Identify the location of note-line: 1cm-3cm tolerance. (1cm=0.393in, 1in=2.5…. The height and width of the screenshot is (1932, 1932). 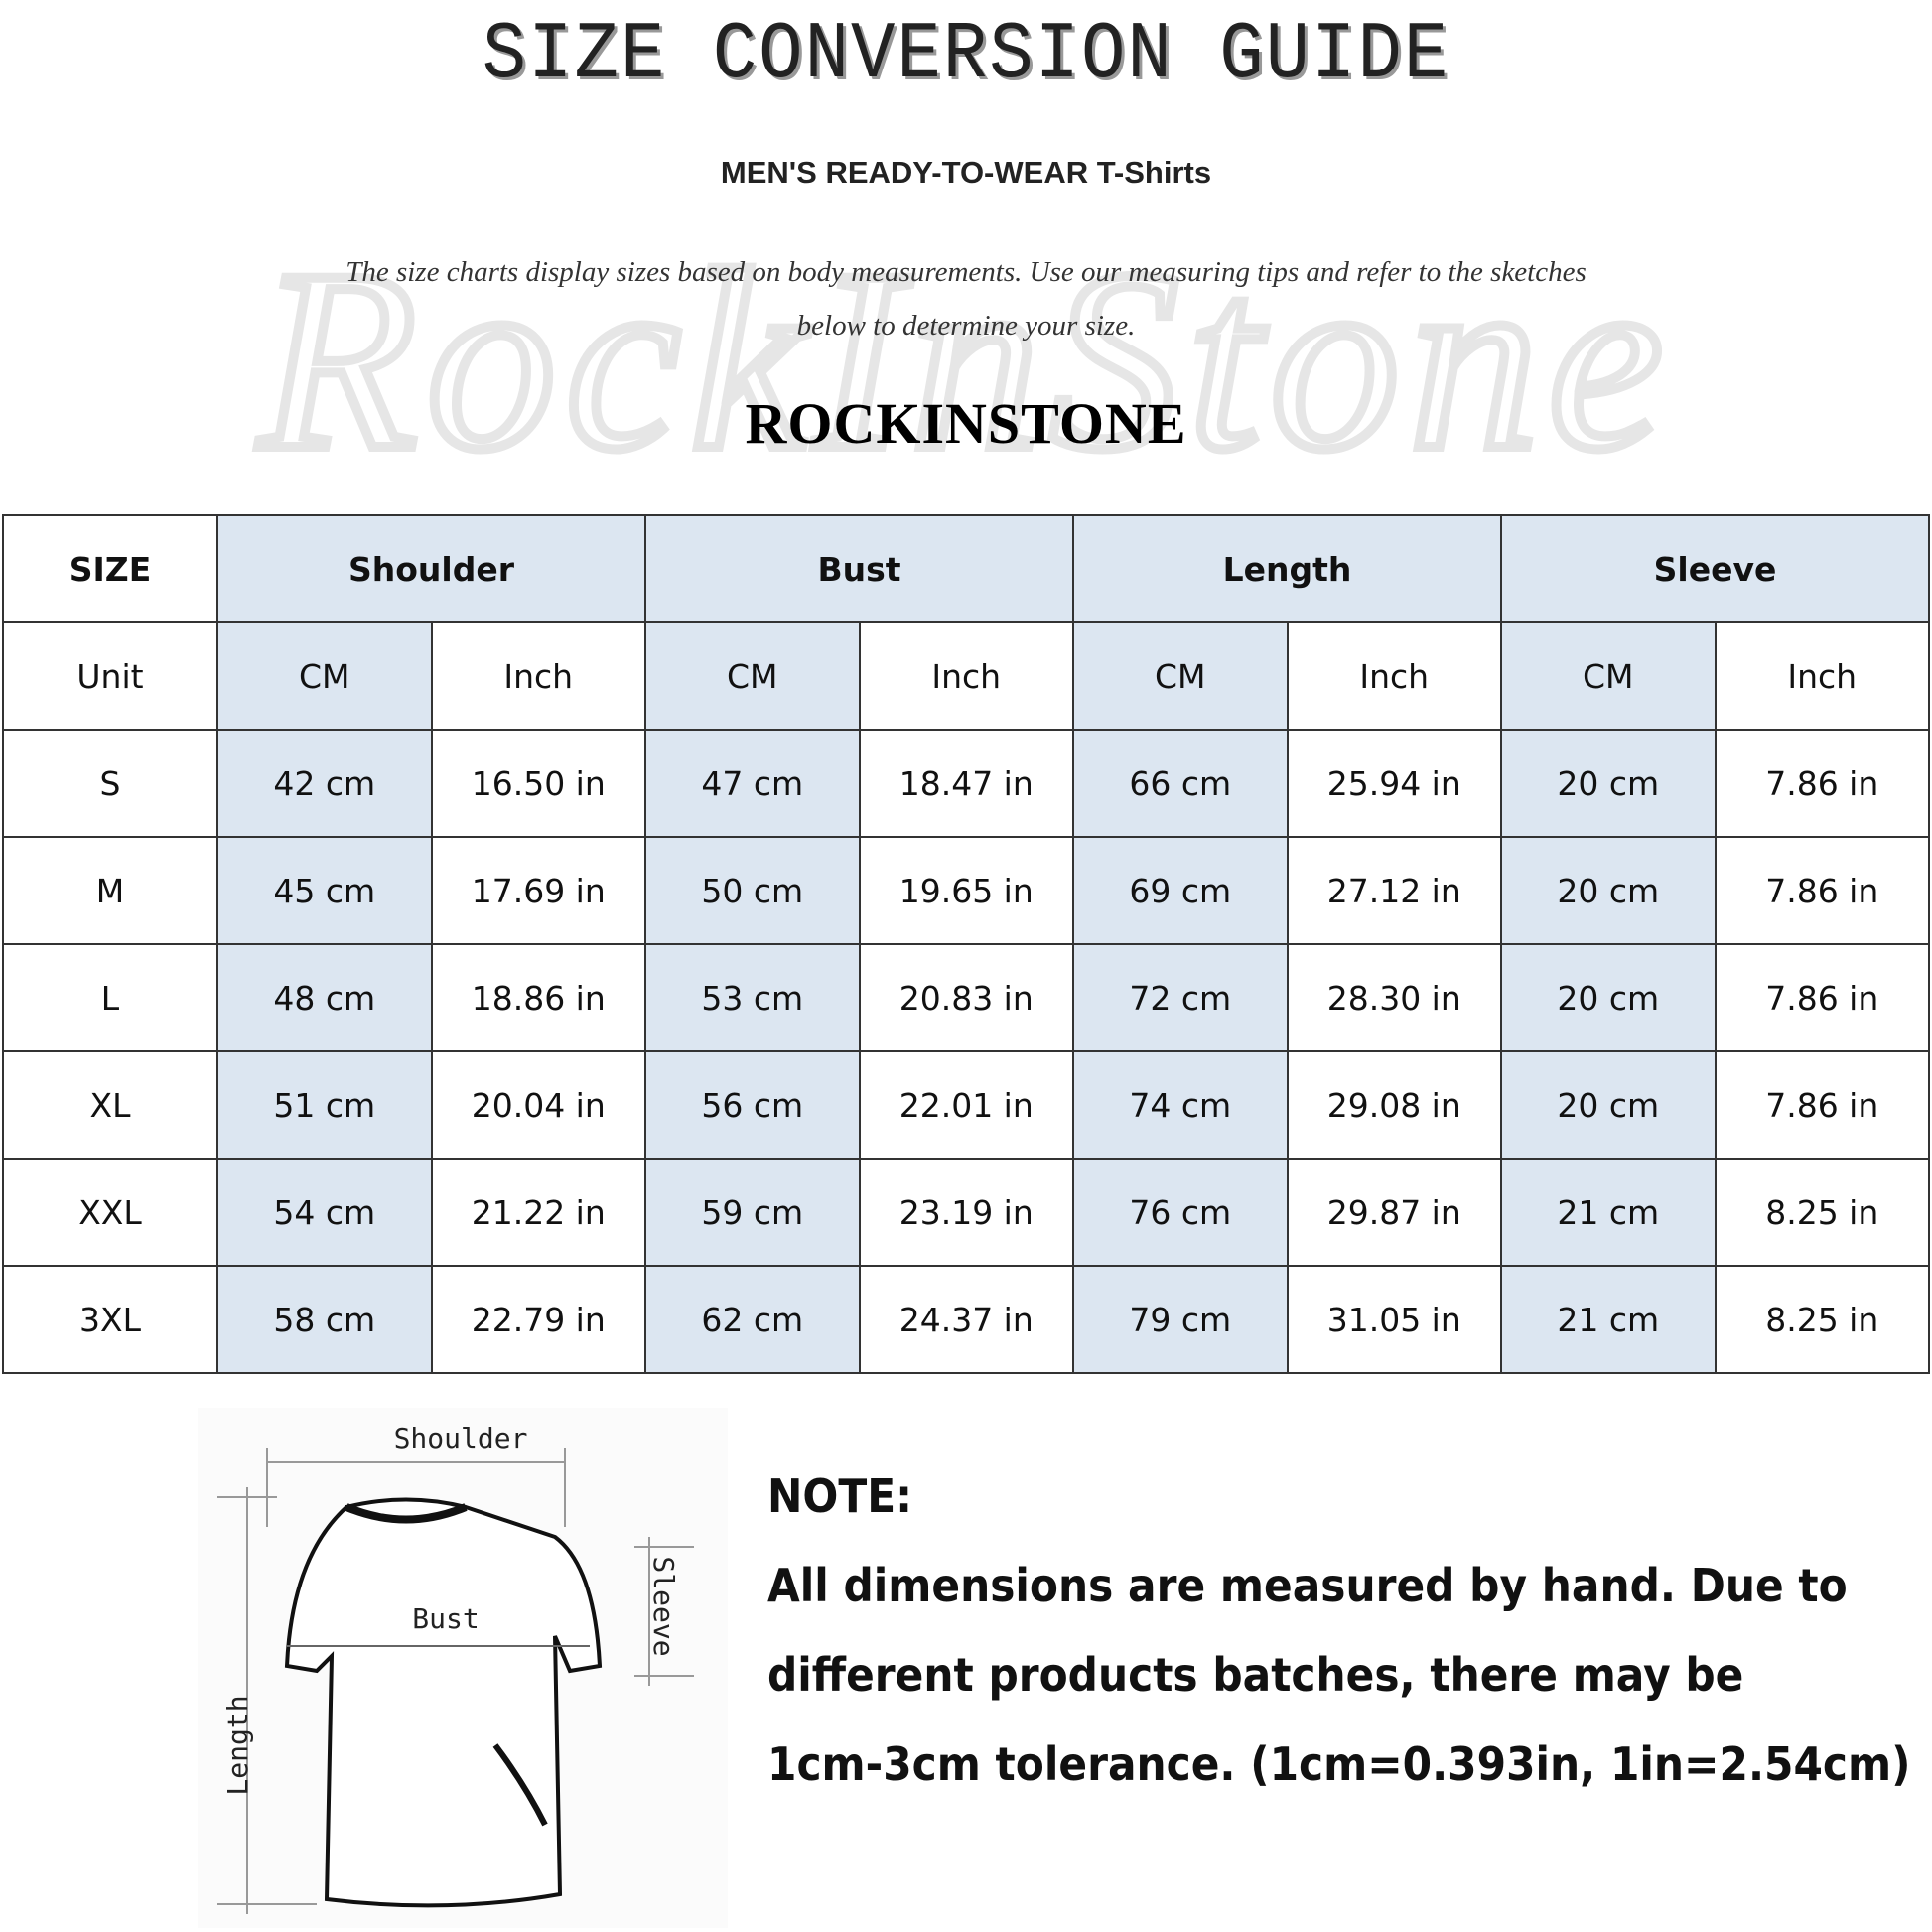
(1339, 1764).